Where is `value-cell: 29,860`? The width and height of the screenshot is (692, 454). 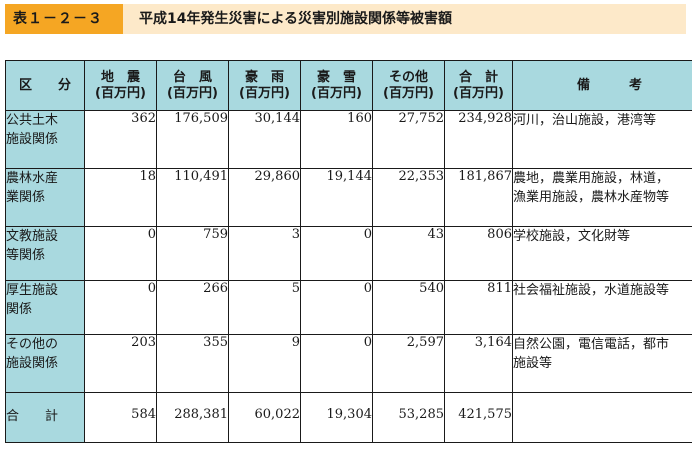
value-cell: 29,860 is located at coordinates (264, 197).